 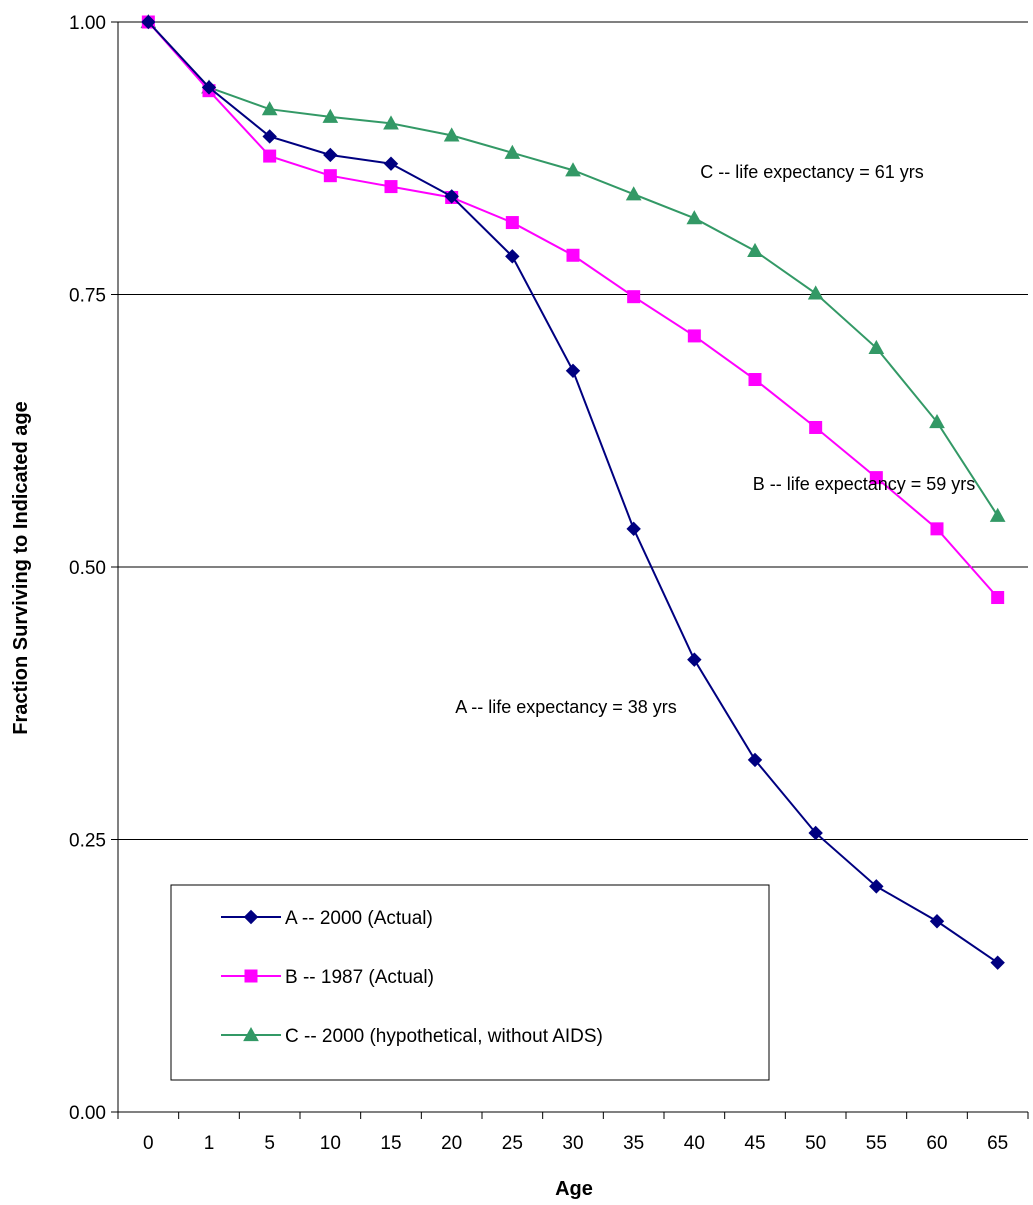 I want to click on legend-label-a: A -- 2000 (Actual), so click(x=359, y=918).